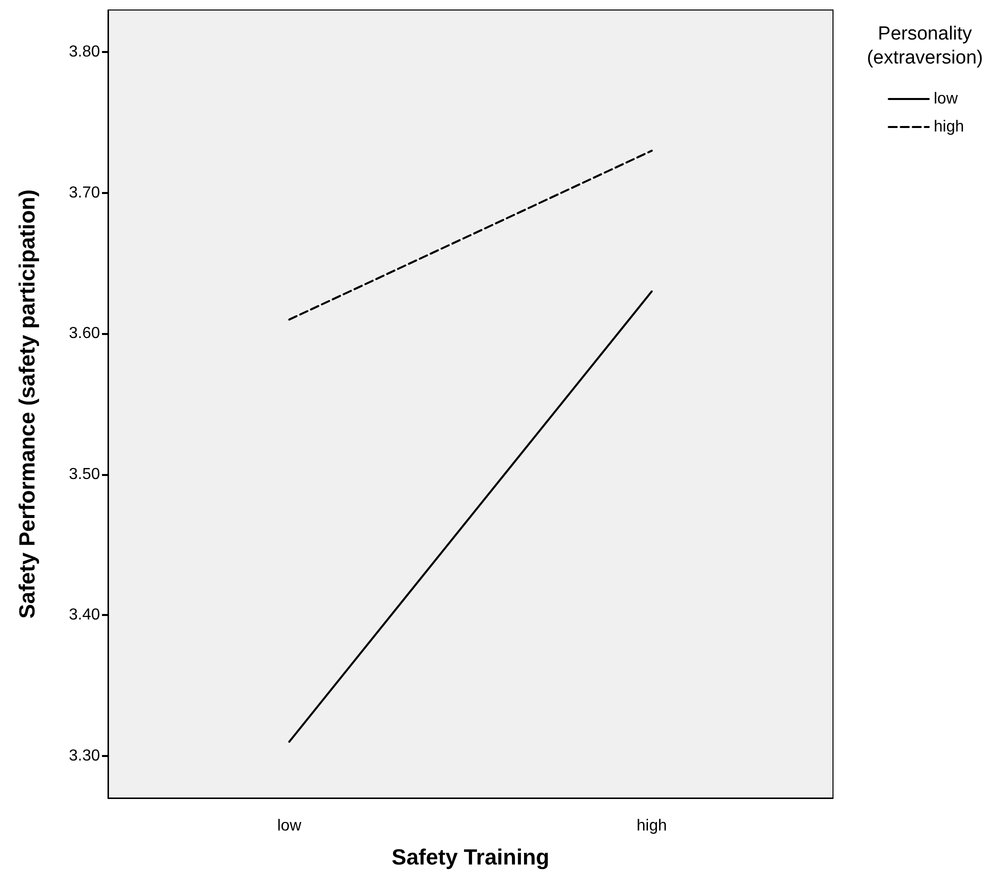  What do you see at coordinates (84, 474) in the screenshot?
I see `y-tick-label: 3.50` at bounding box center [84, 474].